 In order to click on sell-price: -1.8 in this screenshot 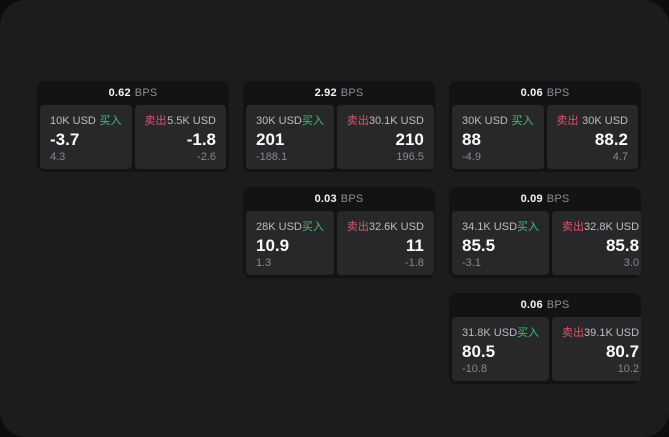, I will do `click(201, 139)`.